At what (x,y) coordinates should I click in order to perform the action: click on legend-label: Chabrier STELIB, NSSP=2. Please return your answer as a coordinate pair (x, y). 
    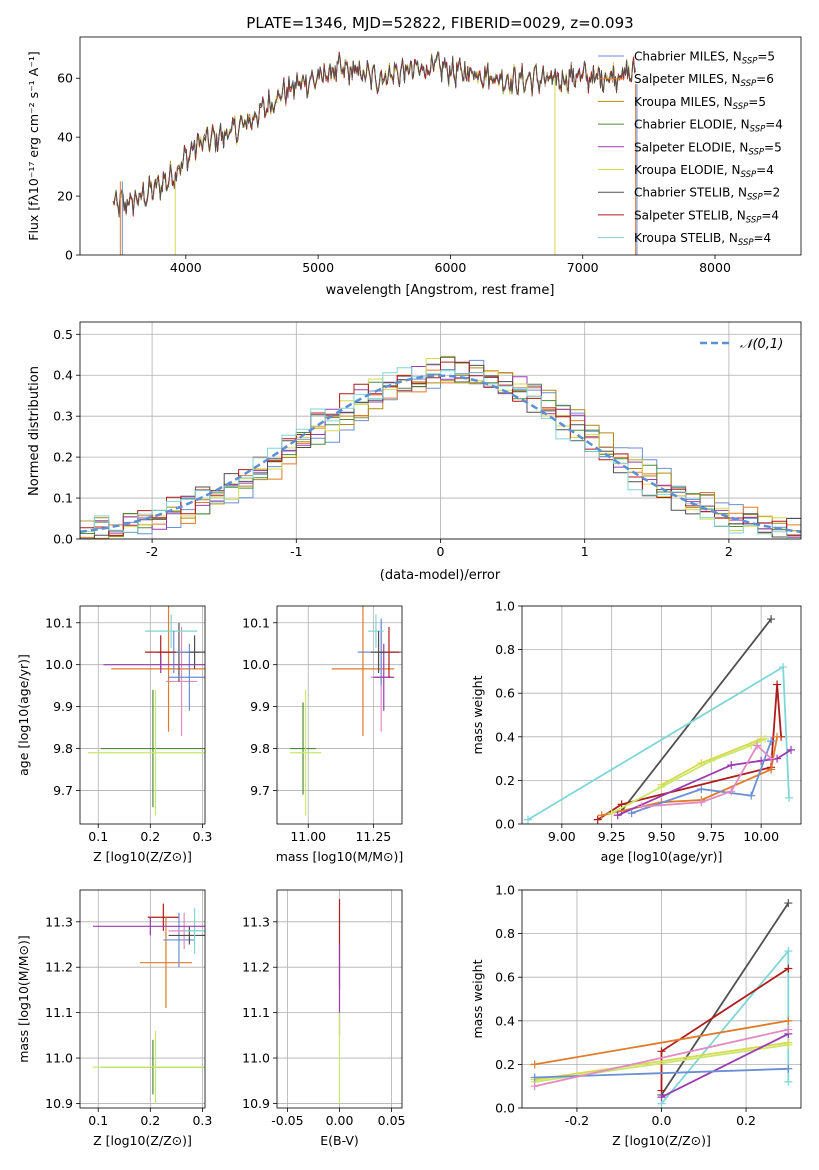
    Looking at the image, I should click on (707, 194).